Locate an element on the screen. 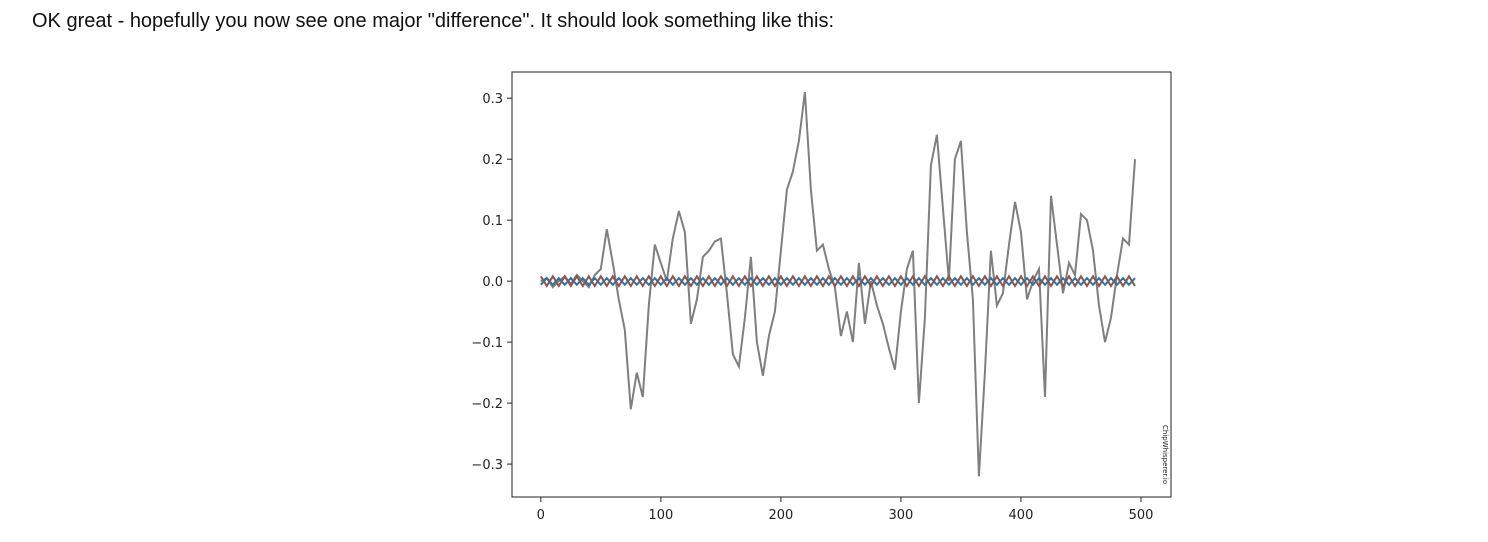 The width and height of the screenshot is (1488, 542). y-tick-label: 0.1 is located at coordinates (492, 221).